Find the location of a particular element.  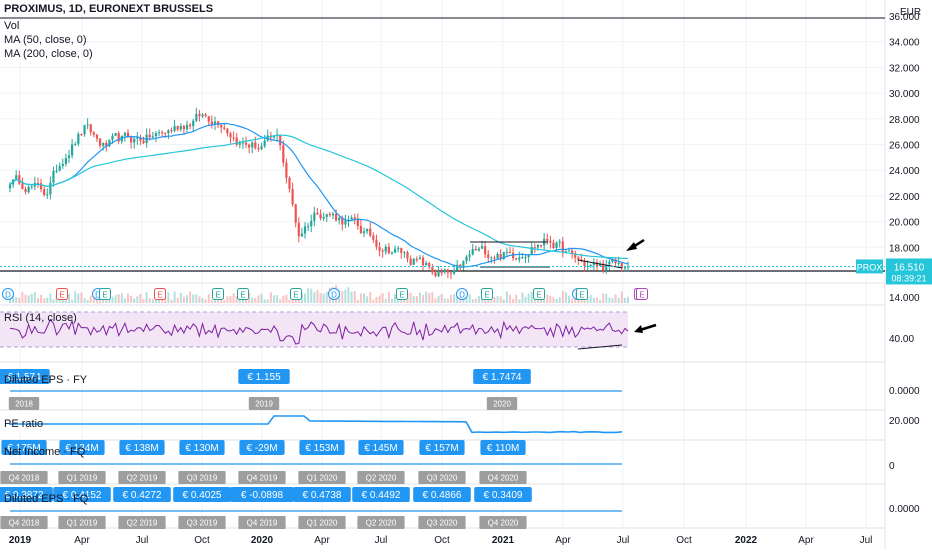

diluted-eps-fq-label: Diluted EPS · FQ is located at coordinates (46, 499).